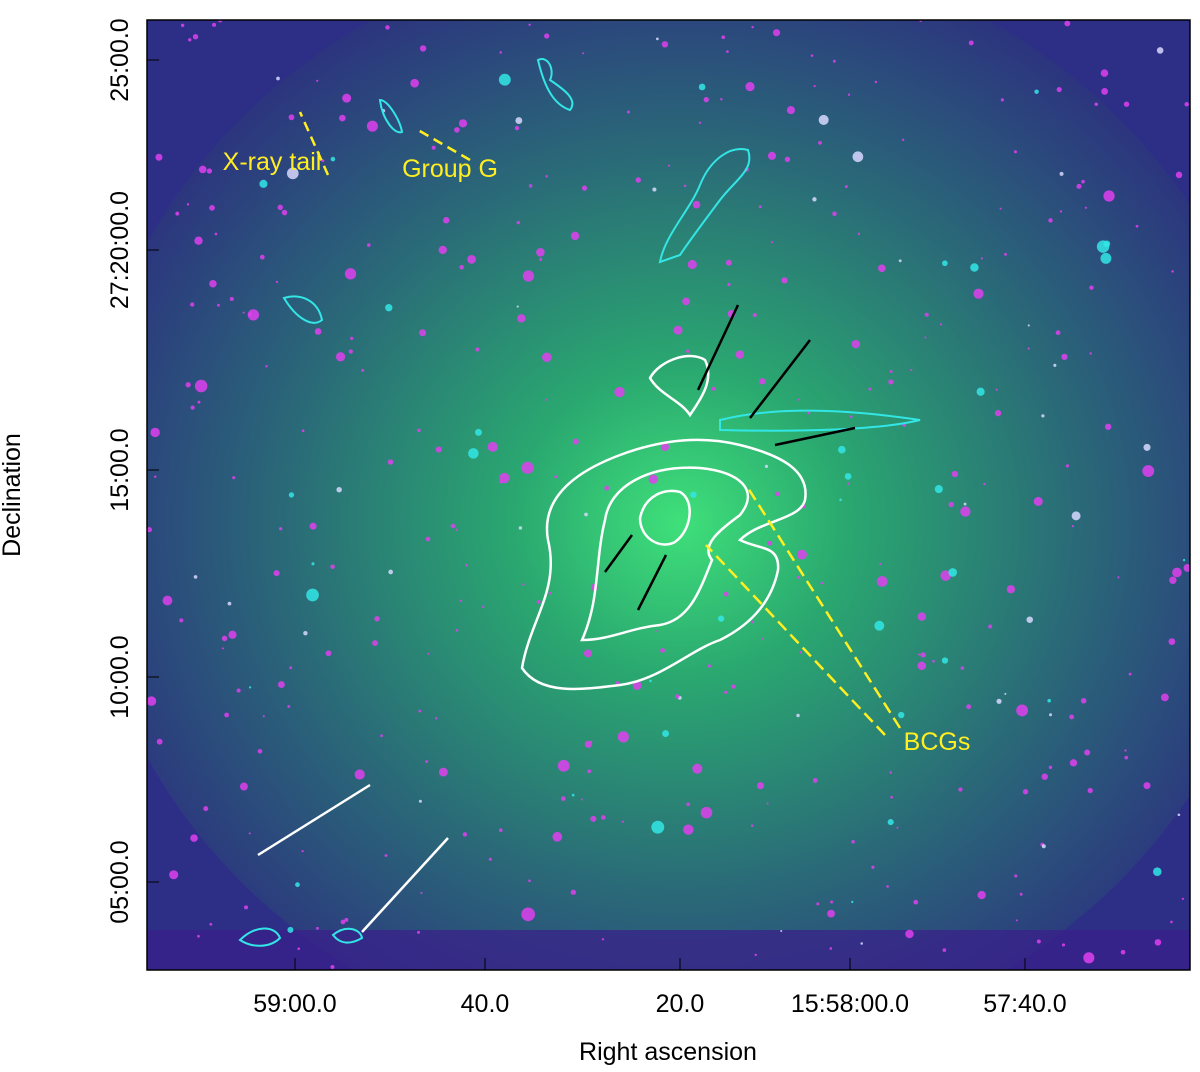 The width and height of the screenshot is (1200, 1072). Describe the element at coordinates (120, 250) in the screenshot. I see `y-tick-label: 27:20:00.0` at that location.